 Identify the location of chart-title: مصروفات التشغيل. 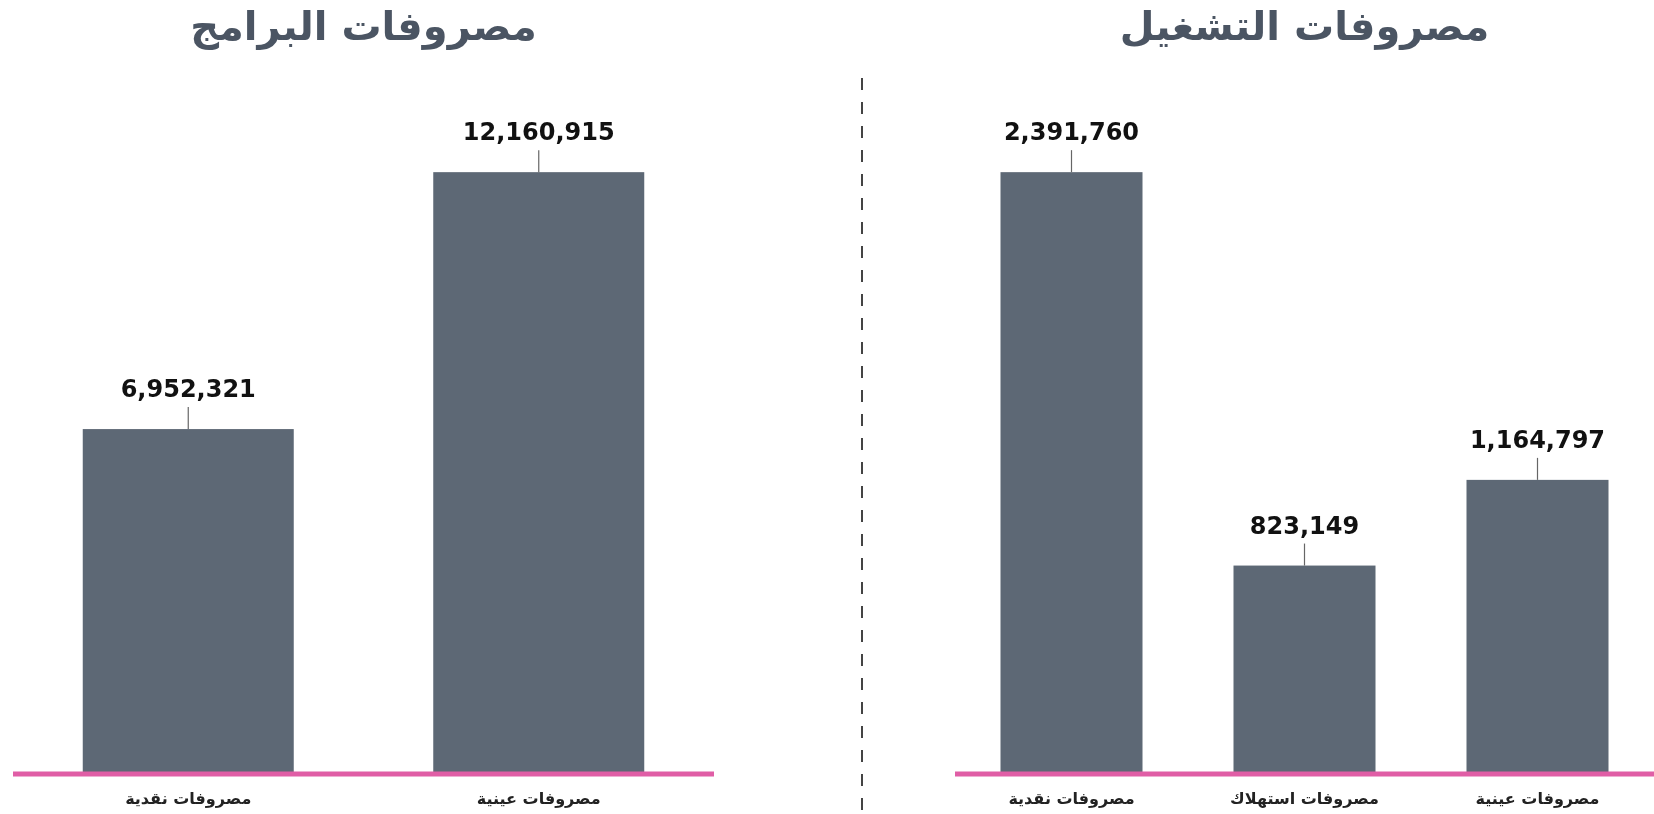
(1304, 26).